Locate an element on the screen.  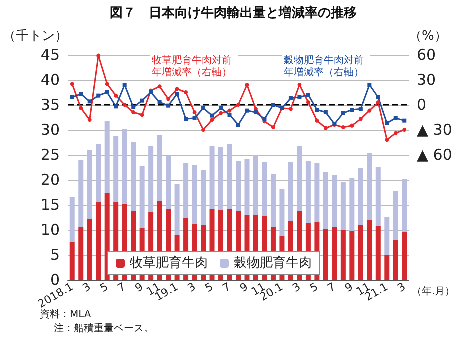
text: 注：船積重量ベース。 is located at coordinates (104, 328).